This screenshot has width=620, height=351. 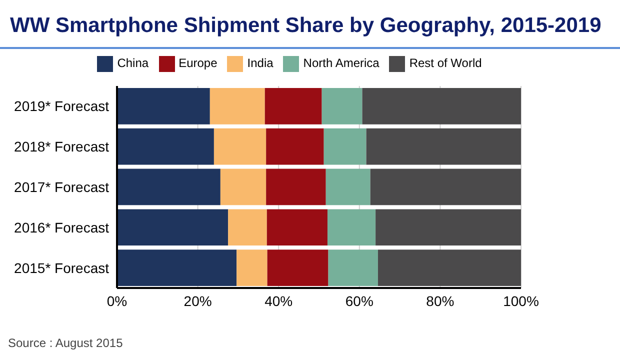 What do you see at coordinates (198, 63) in the screenshot?
I see `legend-label: Europe` at bounding box center [198, 63].